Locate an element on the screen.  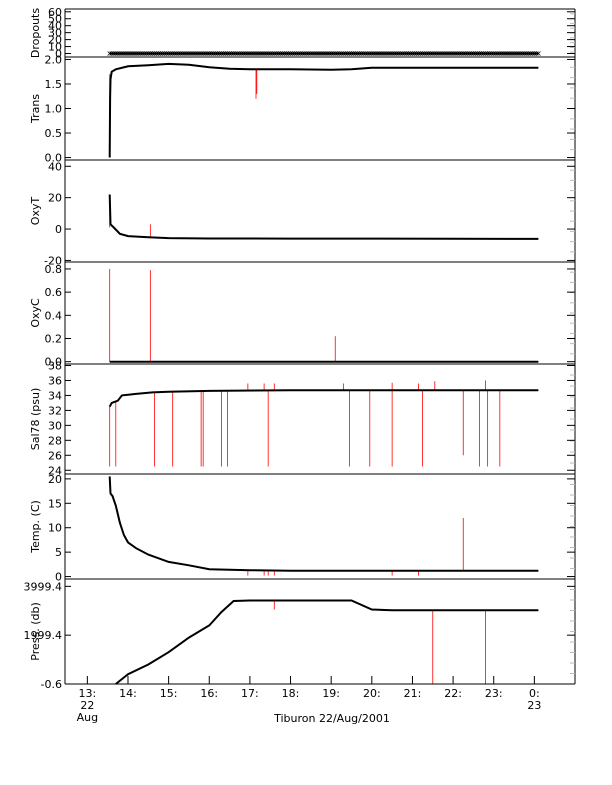
y-tick-label: 0 is located at coordinates (58, 229).